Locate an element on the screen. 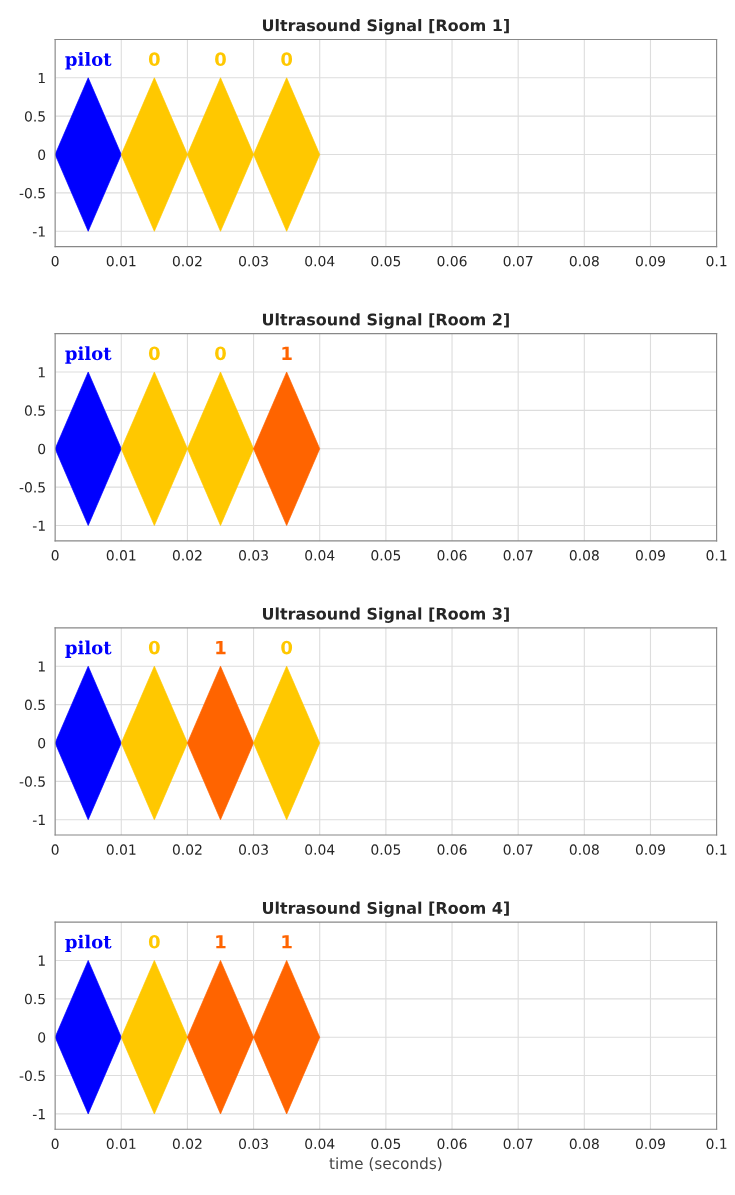 This screenshot has height=1195, width=735. chart-title: Ultrasound Signal [Room 2] is located at coordinates (385, 321).